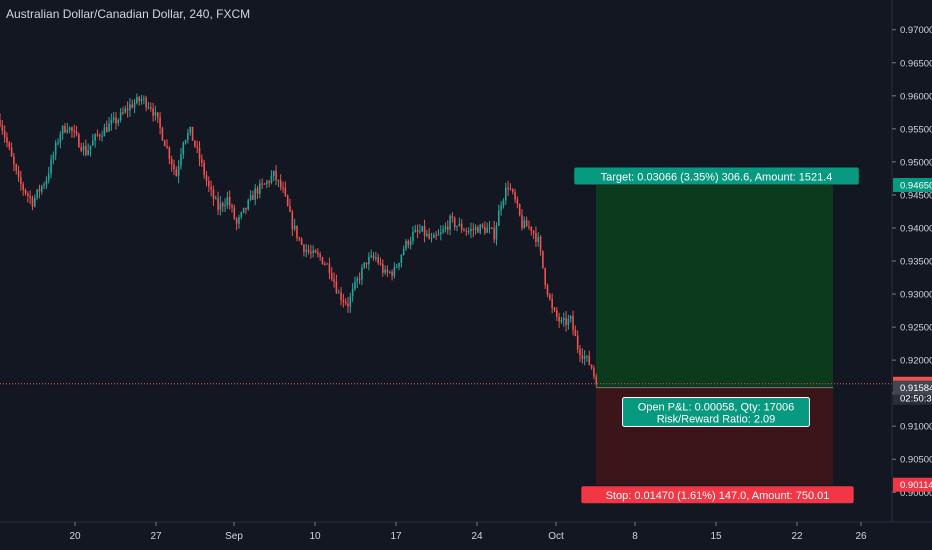  What do you see at coordinates (716, 408) in the screenshot?
I see `pnl-label-text: Open P&L: 0.00058, Qty: 17006` at bounding box center [716, 408].